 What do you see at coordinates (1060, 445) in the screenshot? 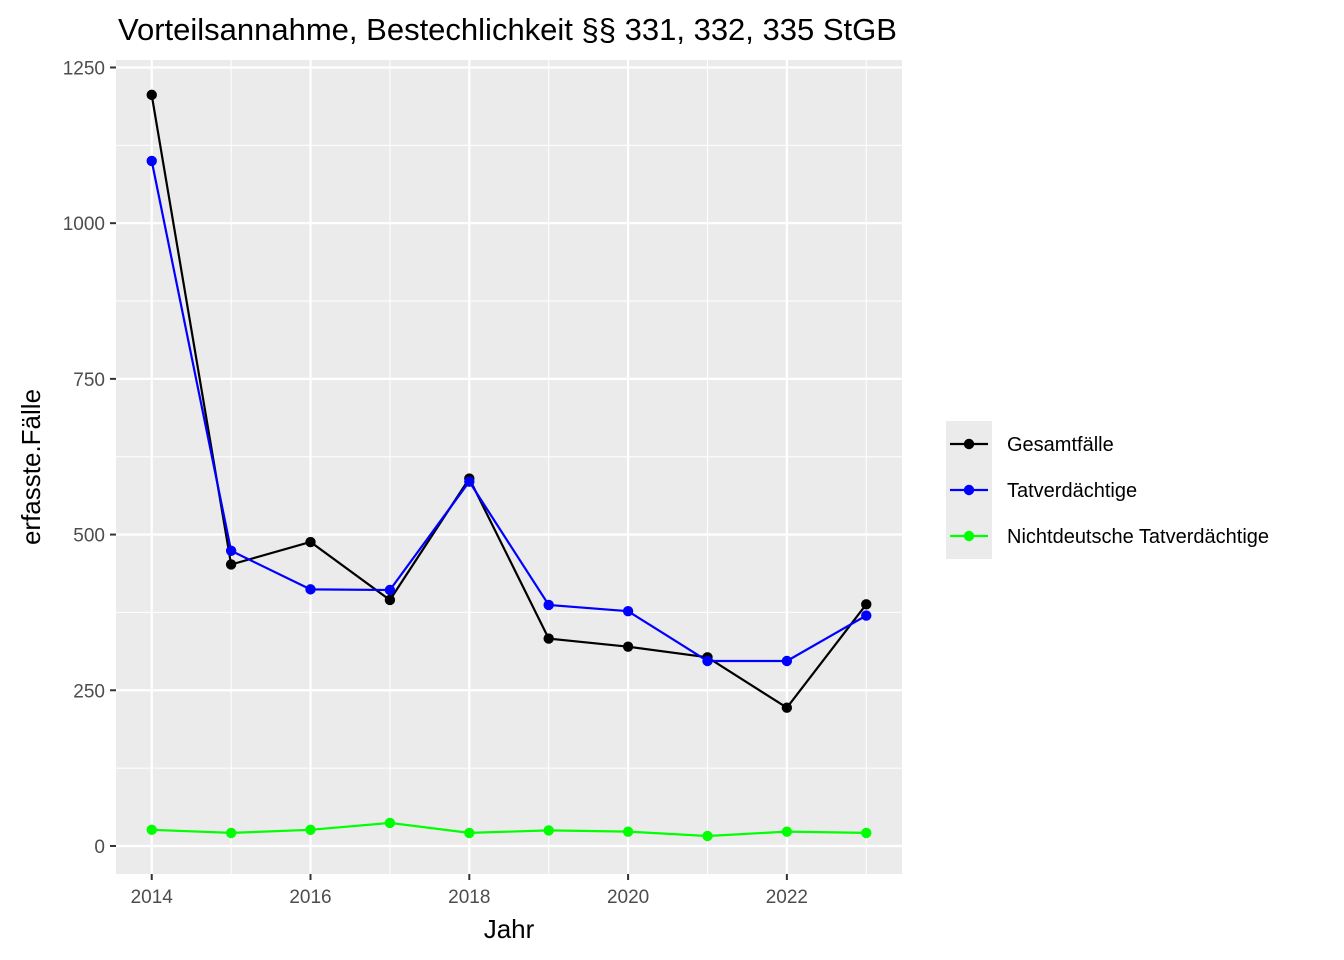
I see `legend-label: Gesamtfälle` at bounding box center [1060, 445].